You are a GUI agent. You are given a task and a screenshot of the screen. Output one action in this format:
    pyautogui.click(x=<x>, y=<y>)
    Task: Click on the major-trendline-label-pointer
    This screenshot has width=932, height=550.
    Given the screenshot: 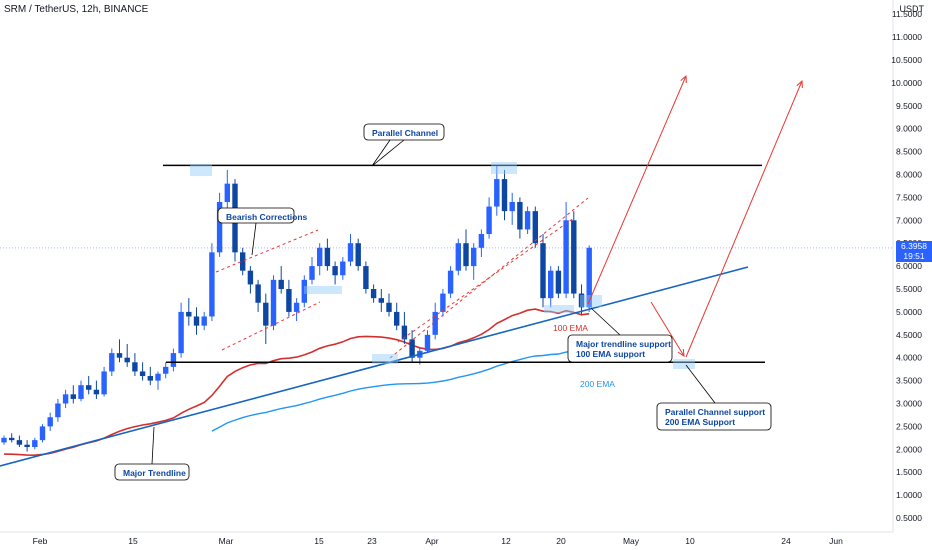 What is the action you would take?
    pyautogui.click(x=153, y=445)
    